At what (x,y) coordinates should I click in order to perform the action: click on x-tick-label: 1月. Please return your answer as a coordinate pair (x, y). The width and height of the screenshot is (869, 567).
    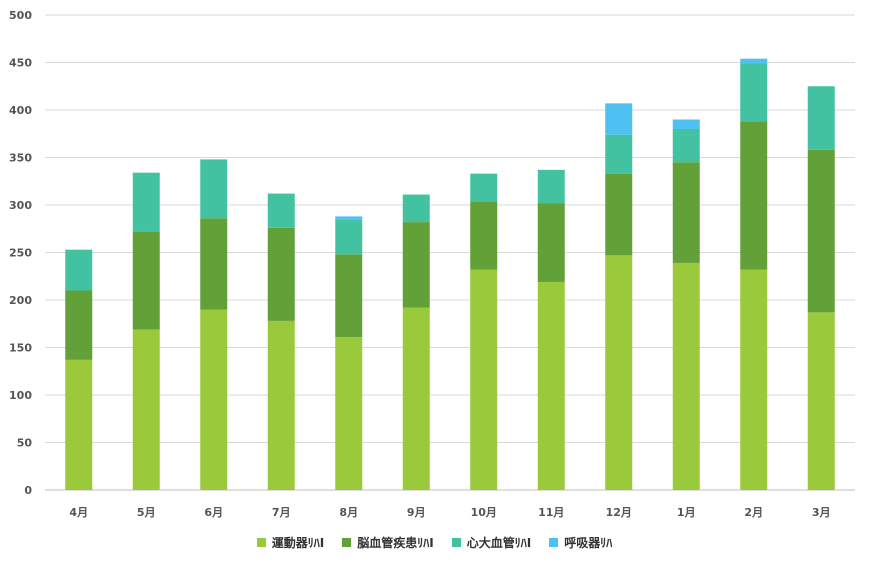
    Looking at the image, I should click on (686, 512).